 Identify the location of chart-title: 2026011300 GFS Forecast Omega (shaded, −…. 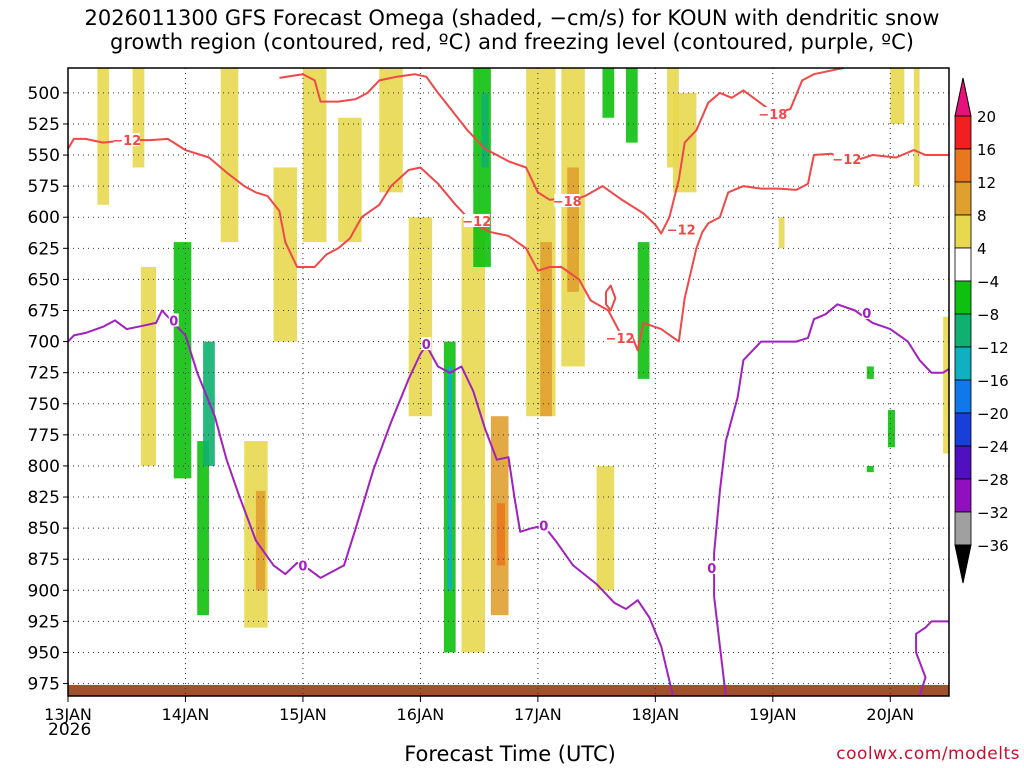
(512, 30).